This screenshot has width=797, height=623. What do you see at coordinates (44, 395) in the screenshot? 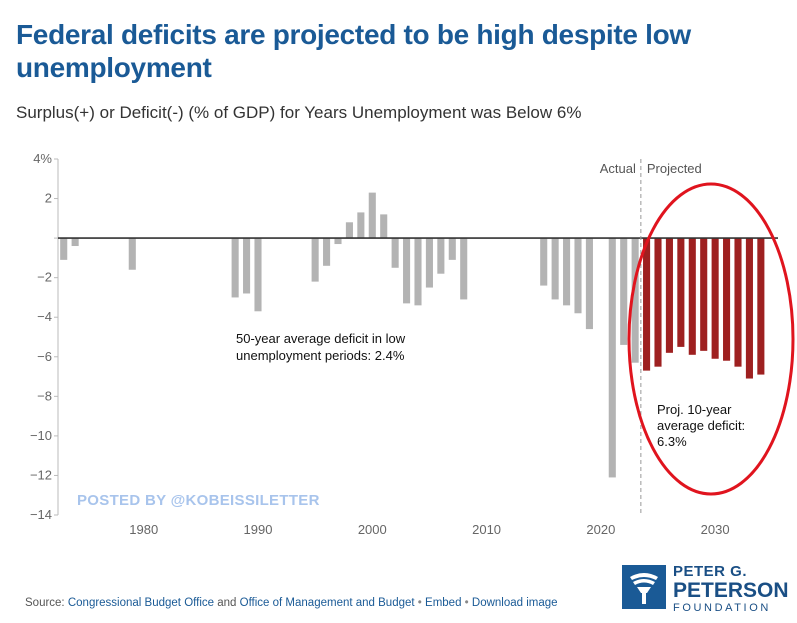
I see `y-tick-label: −8` at bounding box center [44, 395].